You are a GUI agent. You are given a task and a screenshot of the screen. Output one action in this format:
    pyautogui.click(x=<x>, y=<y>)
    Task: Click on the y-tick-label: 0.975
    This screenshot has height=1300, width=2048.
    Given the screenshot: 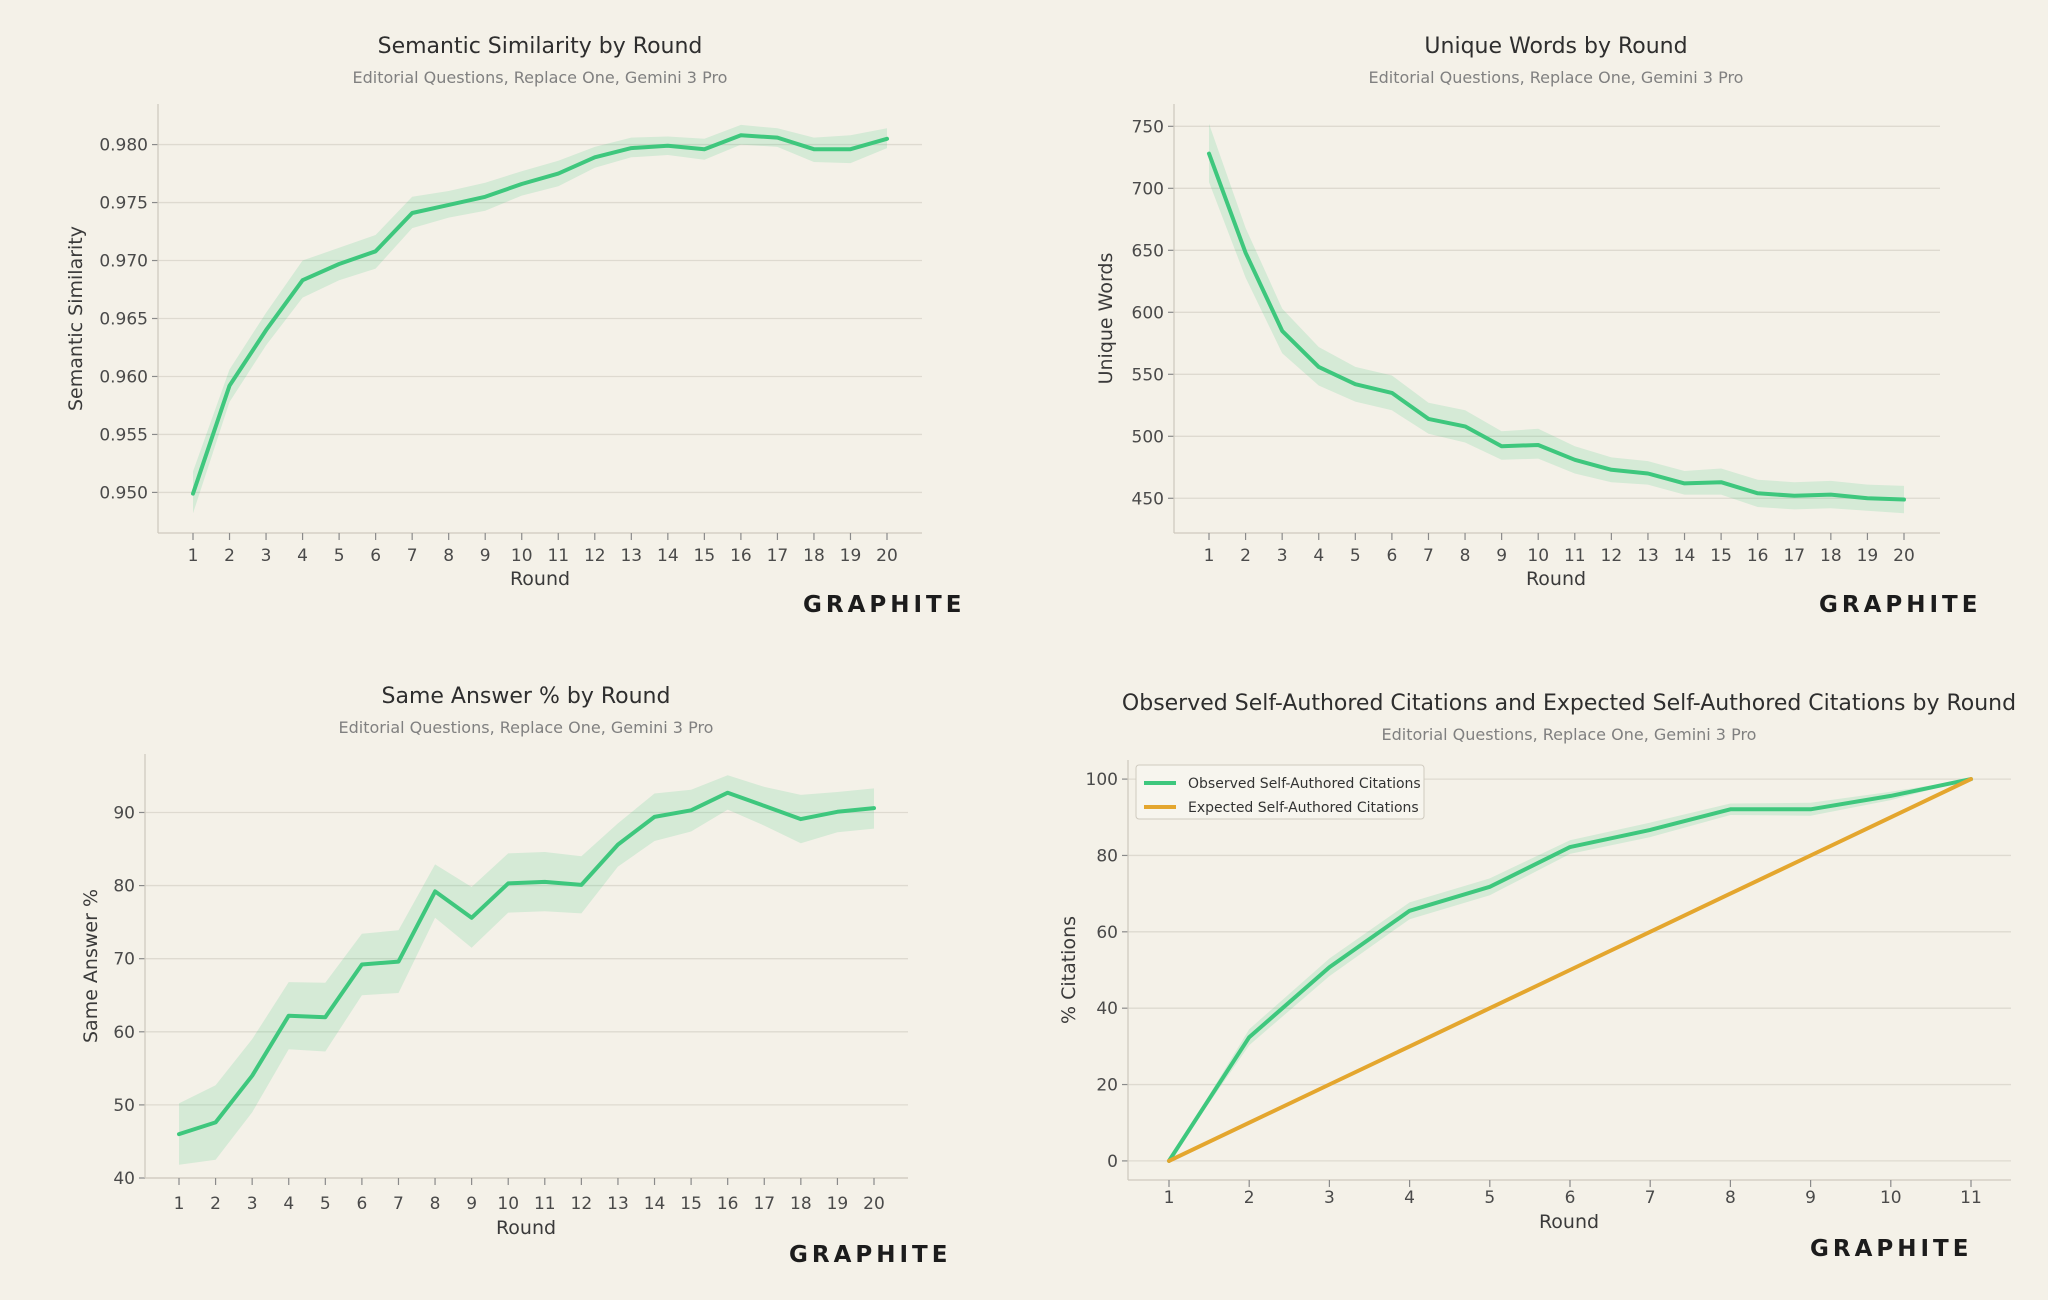 What is the action you would take?
    pyautogui.click(x=123, y=204)
    